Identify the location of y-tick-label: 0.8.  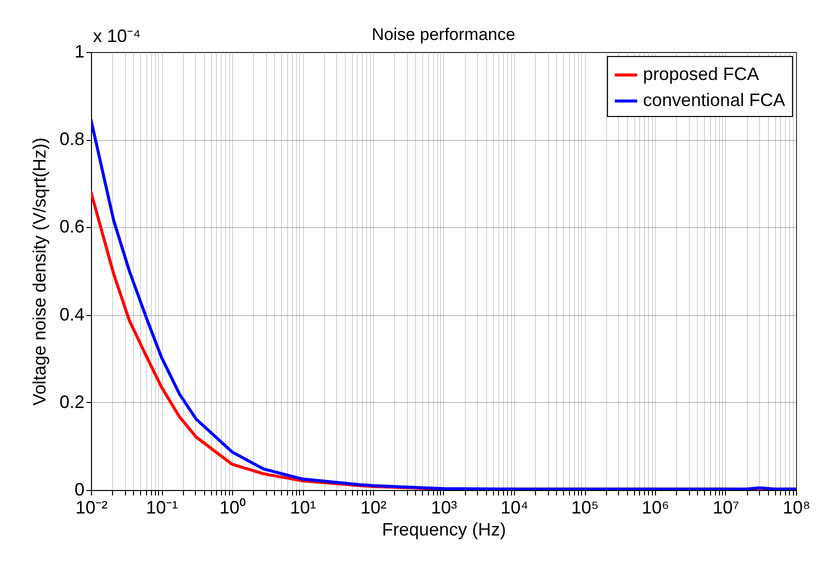
(71, 139).